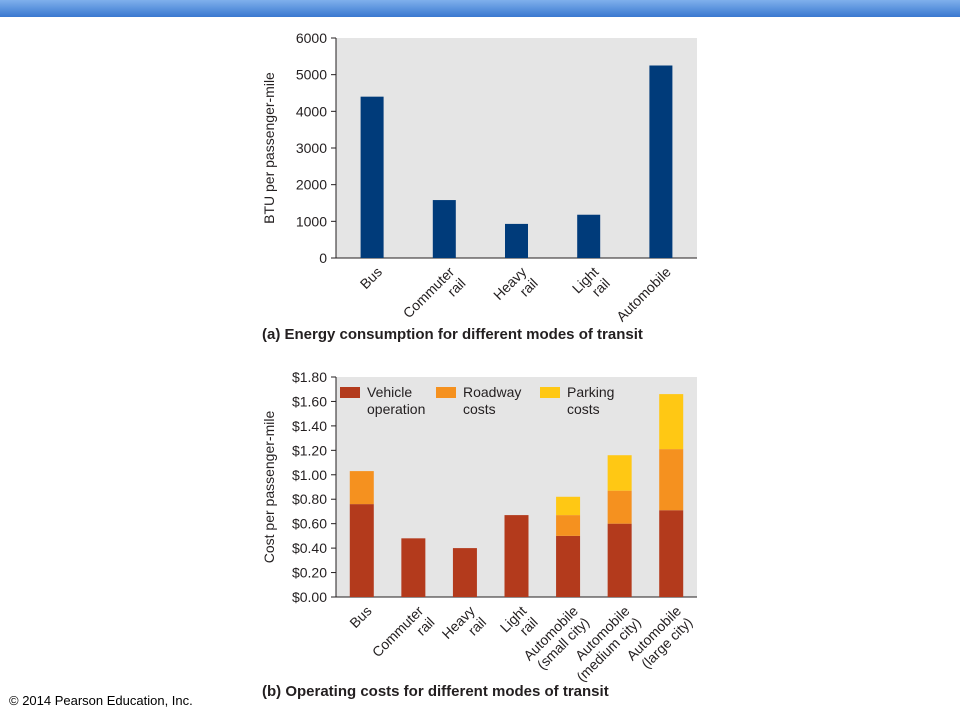 This screenshot has width=960, height=720. What do you see at coordinates (516, 148) in the screenshot?
I see `plot-area` at bounding box center [516, 148].